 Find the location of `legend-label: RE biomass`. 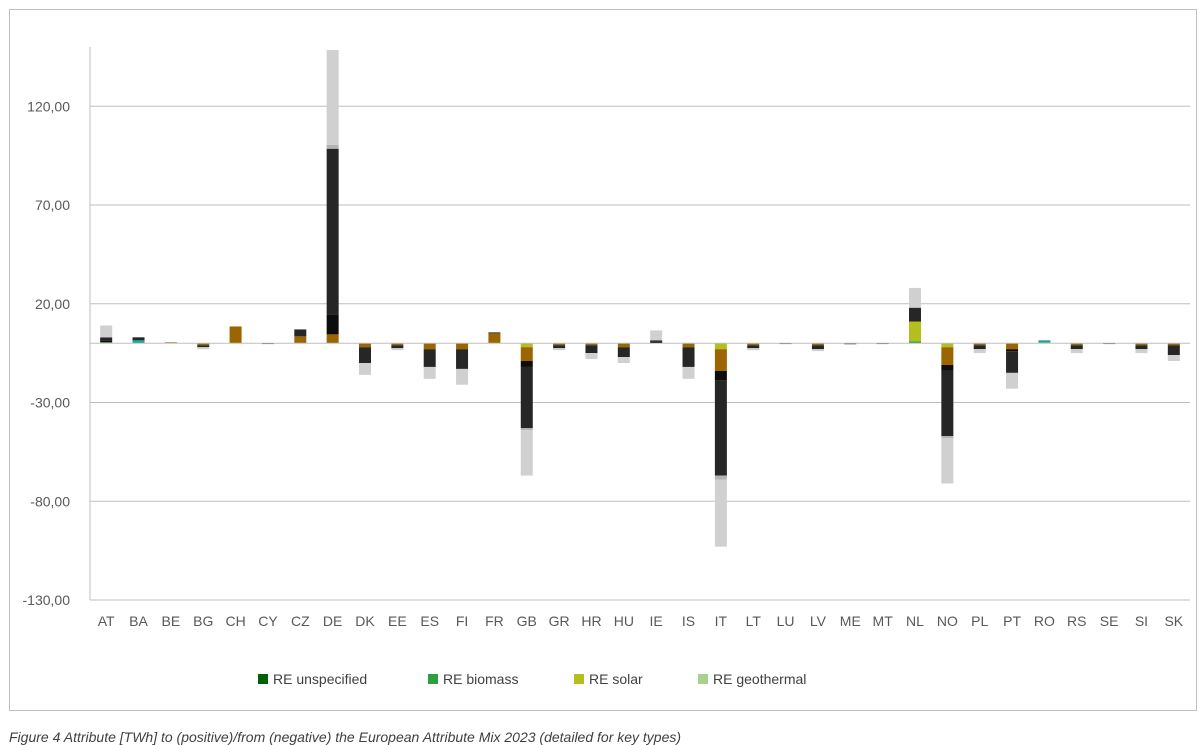

legend-label: RE biomass is located at coordinates (480, 679).